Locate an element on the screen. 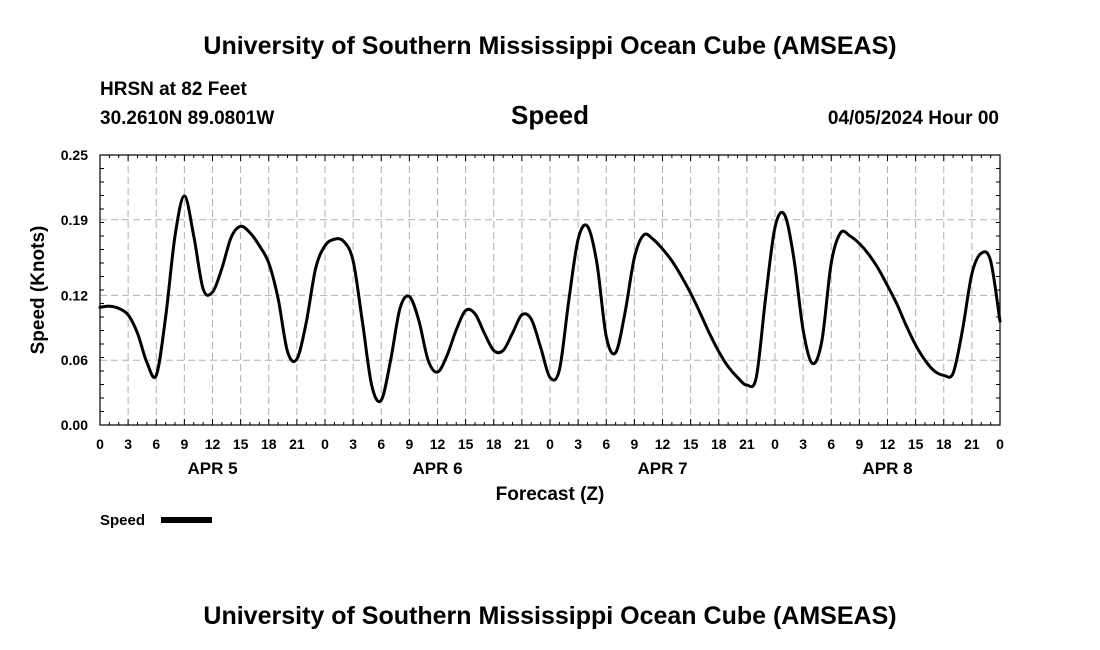 The image size is (1100, 650). y-tick-label: 0.00 is located at coordinates (74, 425).